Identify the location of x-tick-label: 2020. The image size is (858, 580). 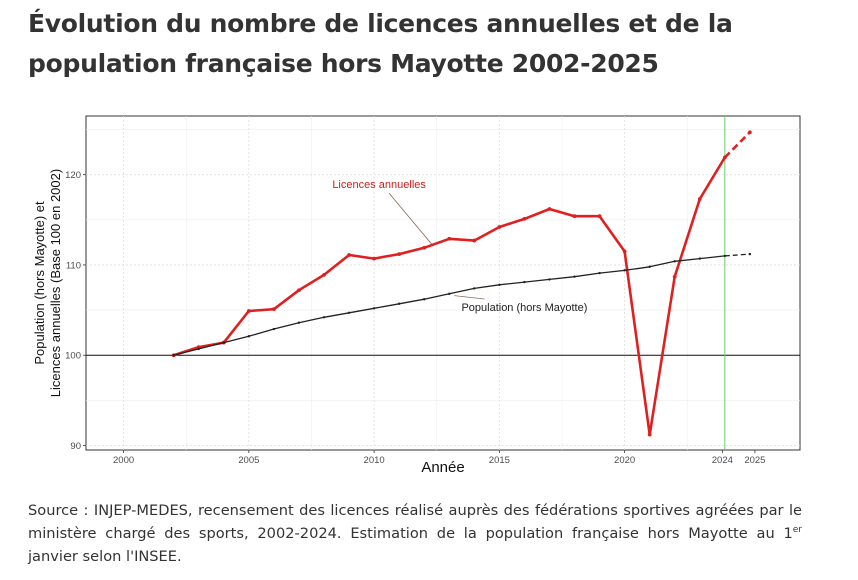
(624, 460).